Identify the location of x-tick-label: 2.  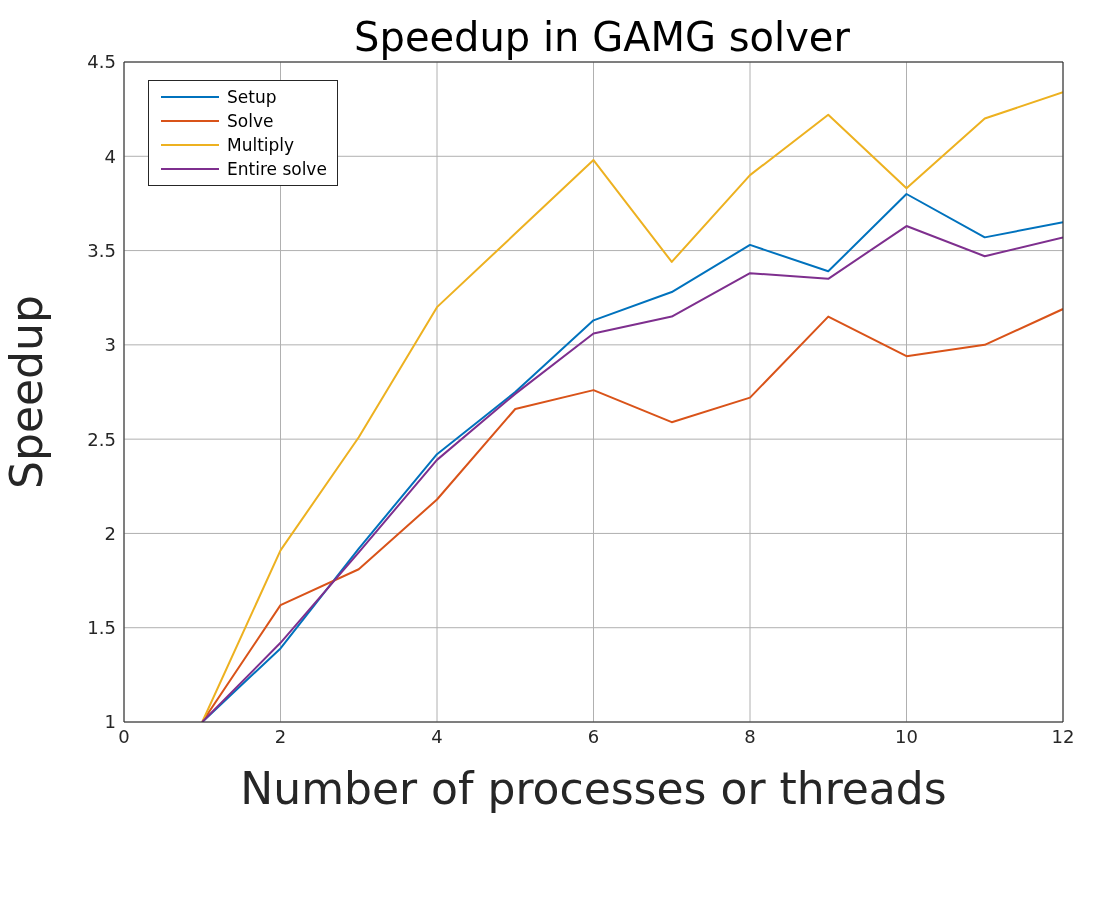
(280, 736).